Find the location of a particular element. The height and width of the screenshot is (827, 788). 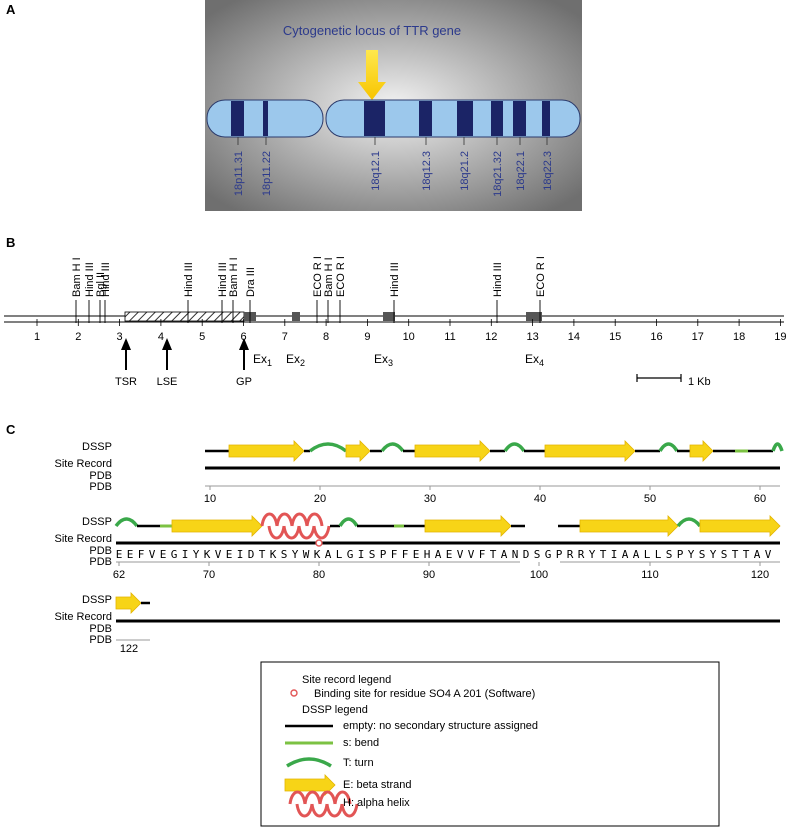

band-label: 18q21.32 is located at coordinates (498, 174).